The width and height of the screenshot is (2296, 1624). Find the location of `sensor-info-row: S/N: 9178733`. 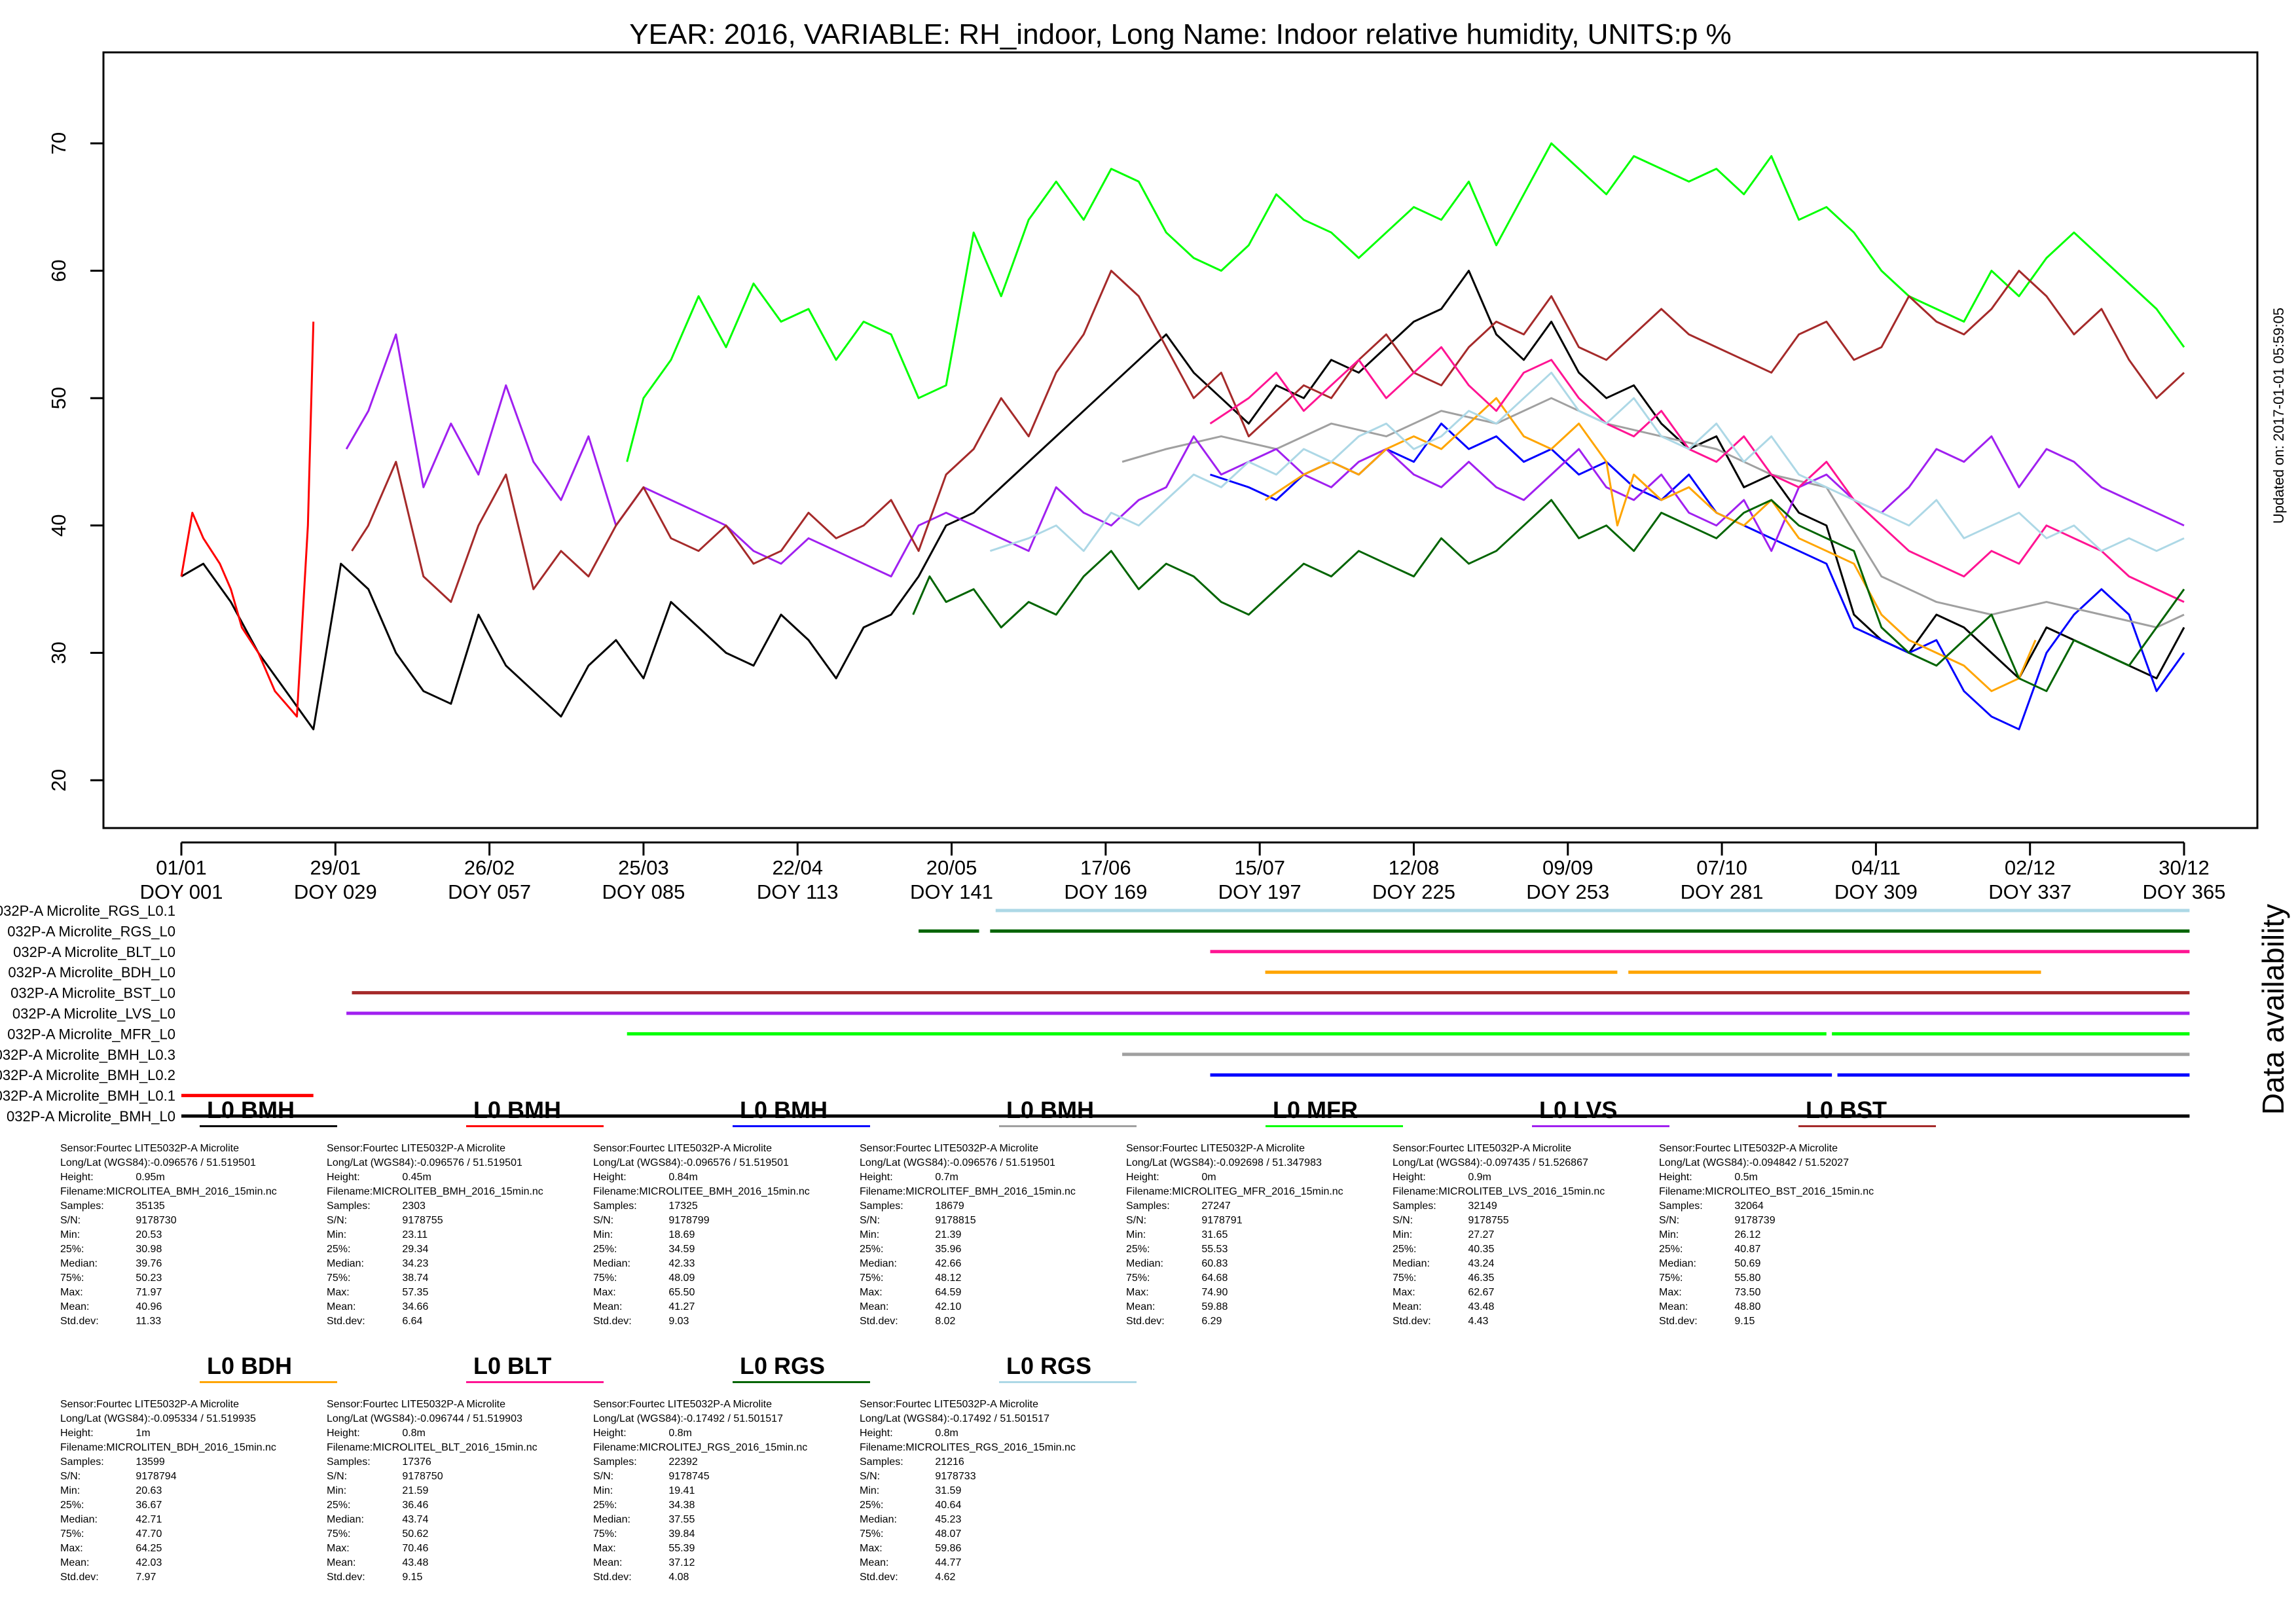

sensor-info-row: S/N: 9178733 is located at coordinates (907, 1477).